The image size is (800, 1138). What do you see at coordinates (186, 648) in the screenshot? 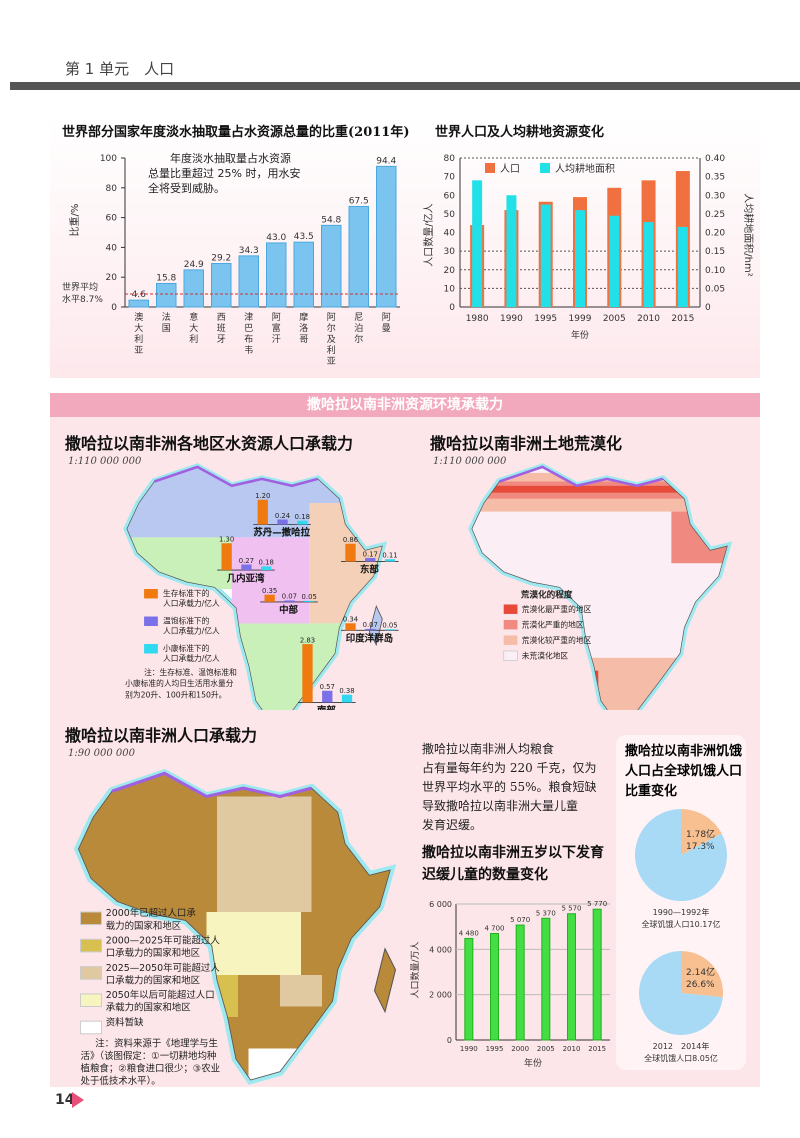
I see `legend-label: 小康标准下的` at bounding box center [186, 648].